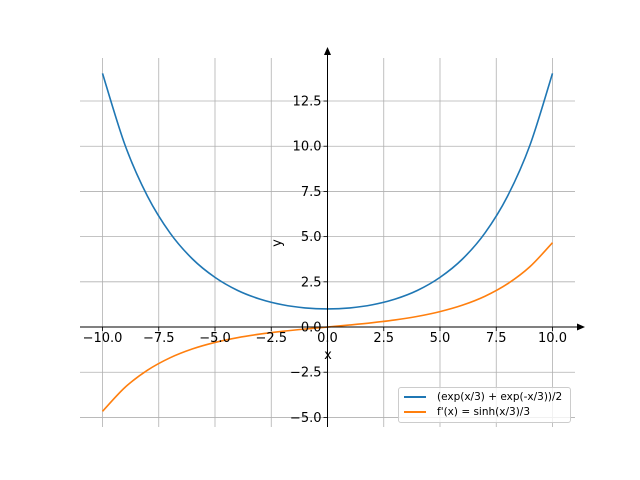 This screenshot has width=640, height=480. I want to click on x-axis-arrow-icon, so click(581, 327).